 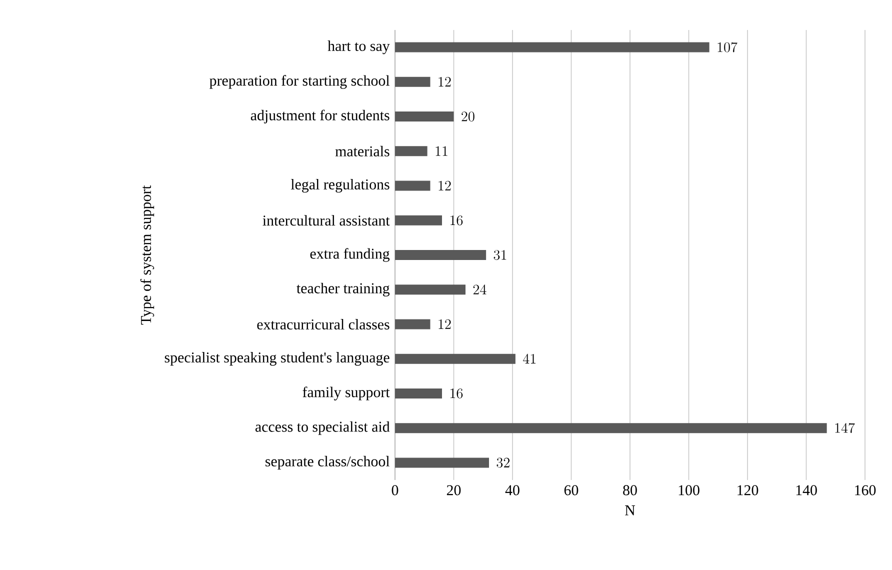 I want to click on x-axis-title: N, so click(x=630, y=510).